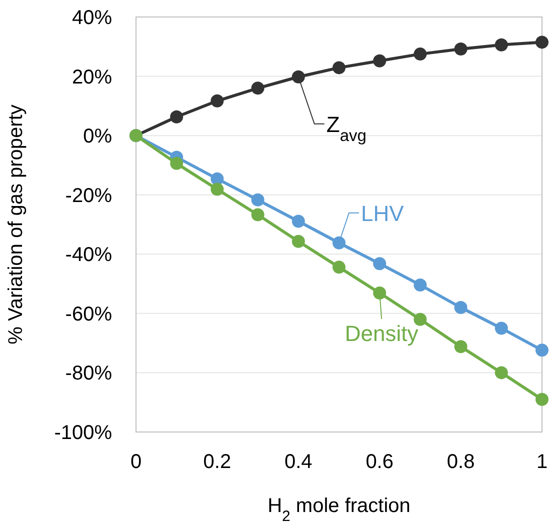  I want to click on y-tick-label: -100%, so click(83, 433).